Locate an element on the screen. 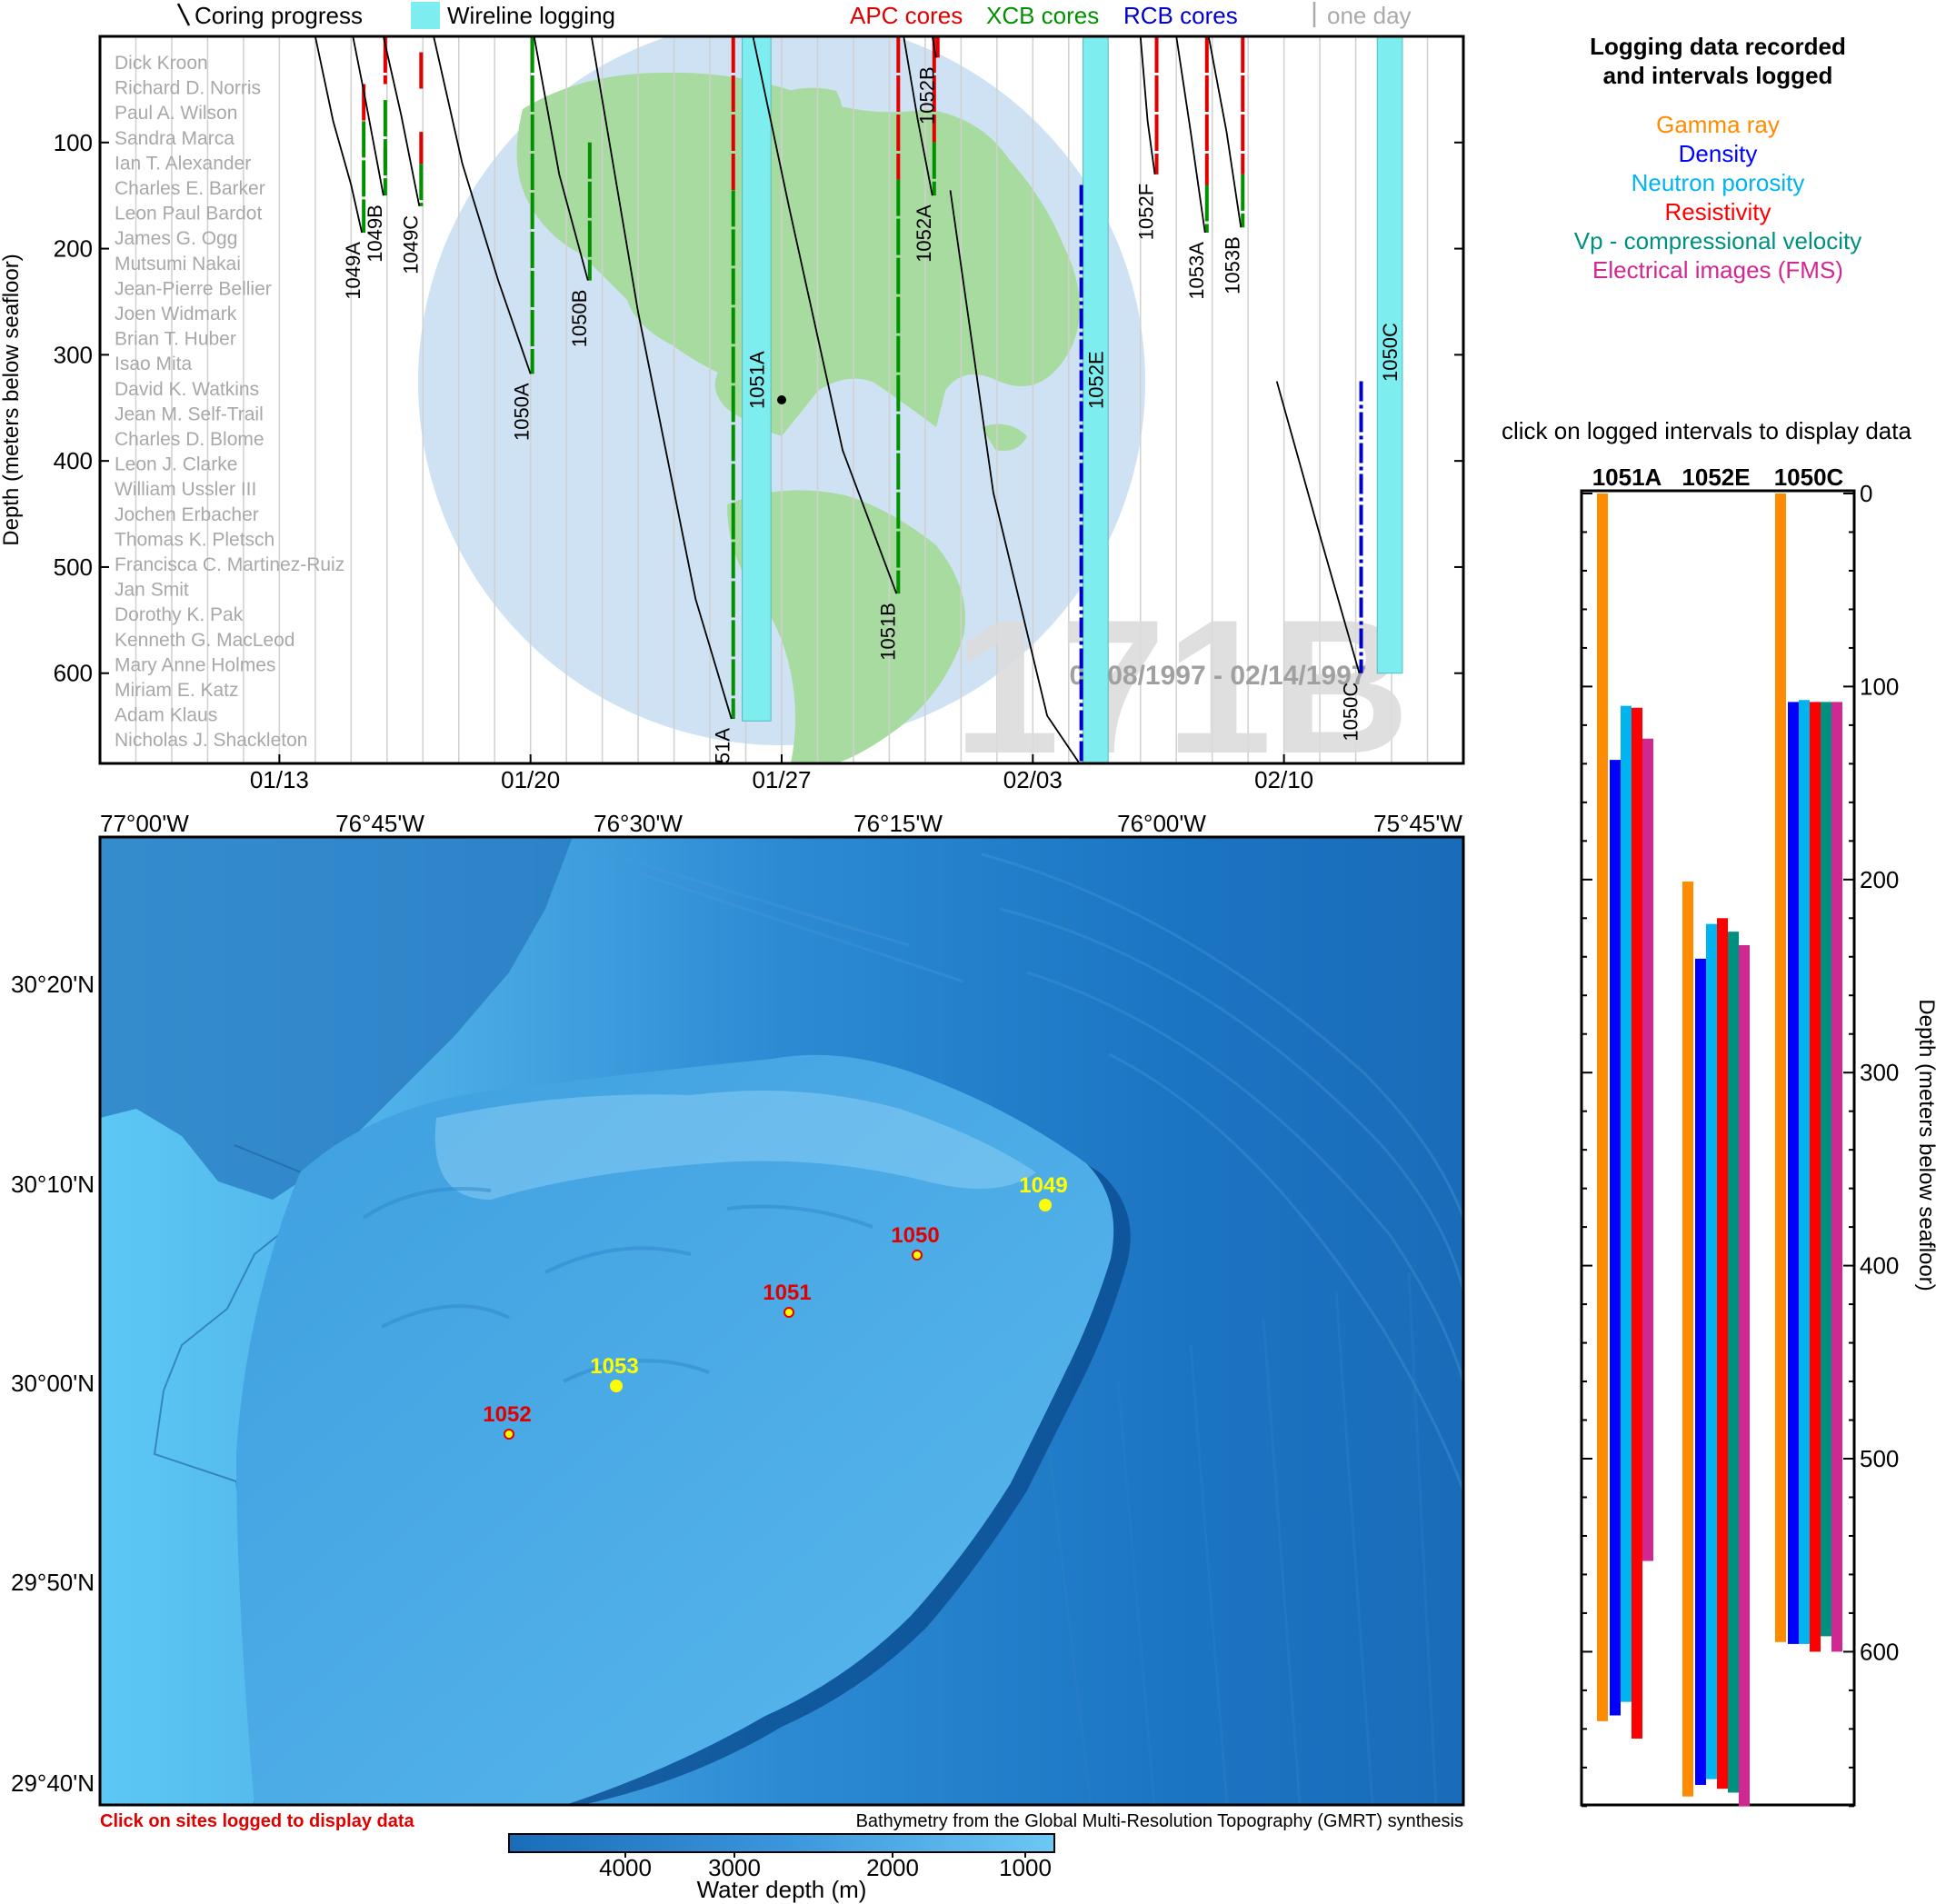 This screenshot has width=1936, height=1904. logging-legend-item: Resistivity is located at coordinates (1718, 212).